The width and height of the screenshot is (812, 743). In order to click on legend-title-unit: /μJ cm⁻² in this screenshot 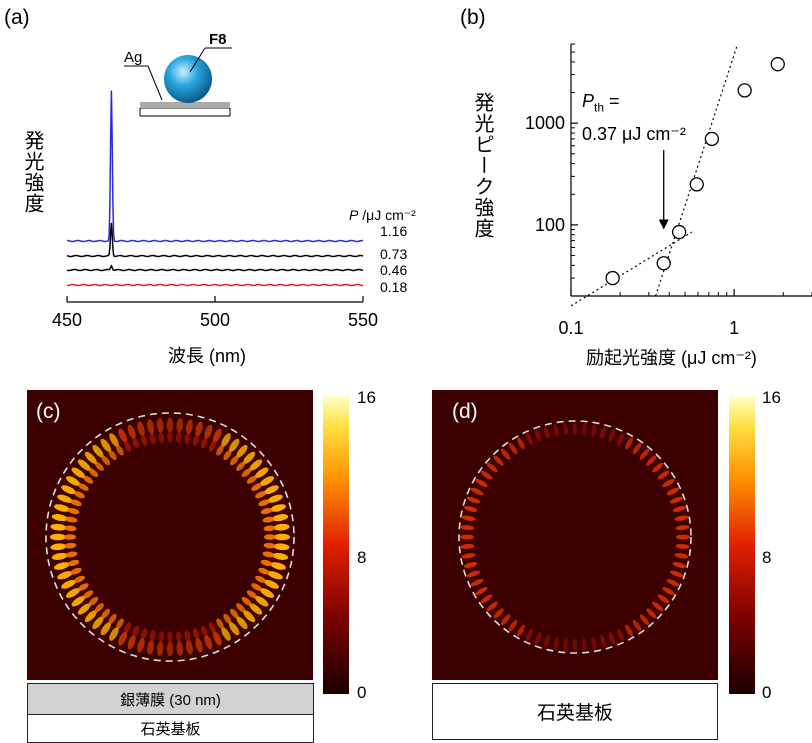, I will do `click(387, 215)`.